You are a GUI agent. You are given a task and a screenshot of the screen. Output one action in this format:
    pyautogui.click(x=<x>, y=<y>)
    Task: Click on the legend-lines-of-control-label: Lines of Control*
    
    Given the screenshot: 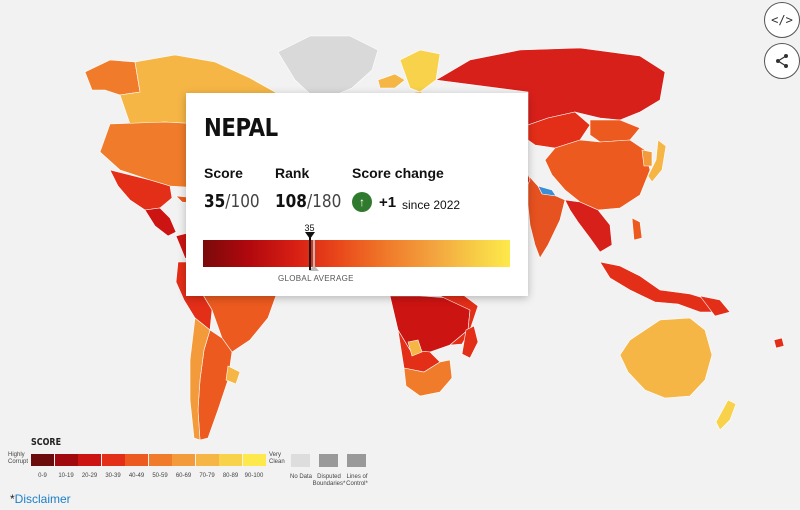 What is the action you would take?
    pyautogui.click(x=357, y=480)
    